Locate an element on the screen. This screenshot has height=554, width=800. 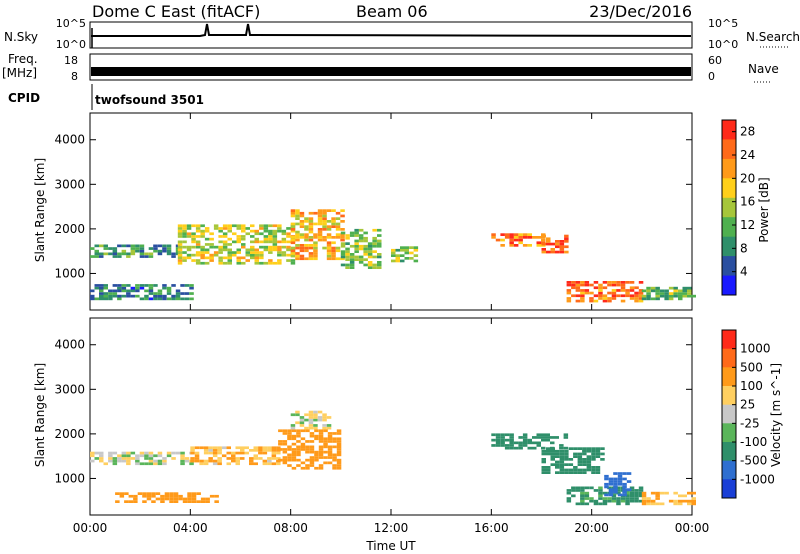
colorbar-tick-label: -25 is located at coordinates (750, 423).